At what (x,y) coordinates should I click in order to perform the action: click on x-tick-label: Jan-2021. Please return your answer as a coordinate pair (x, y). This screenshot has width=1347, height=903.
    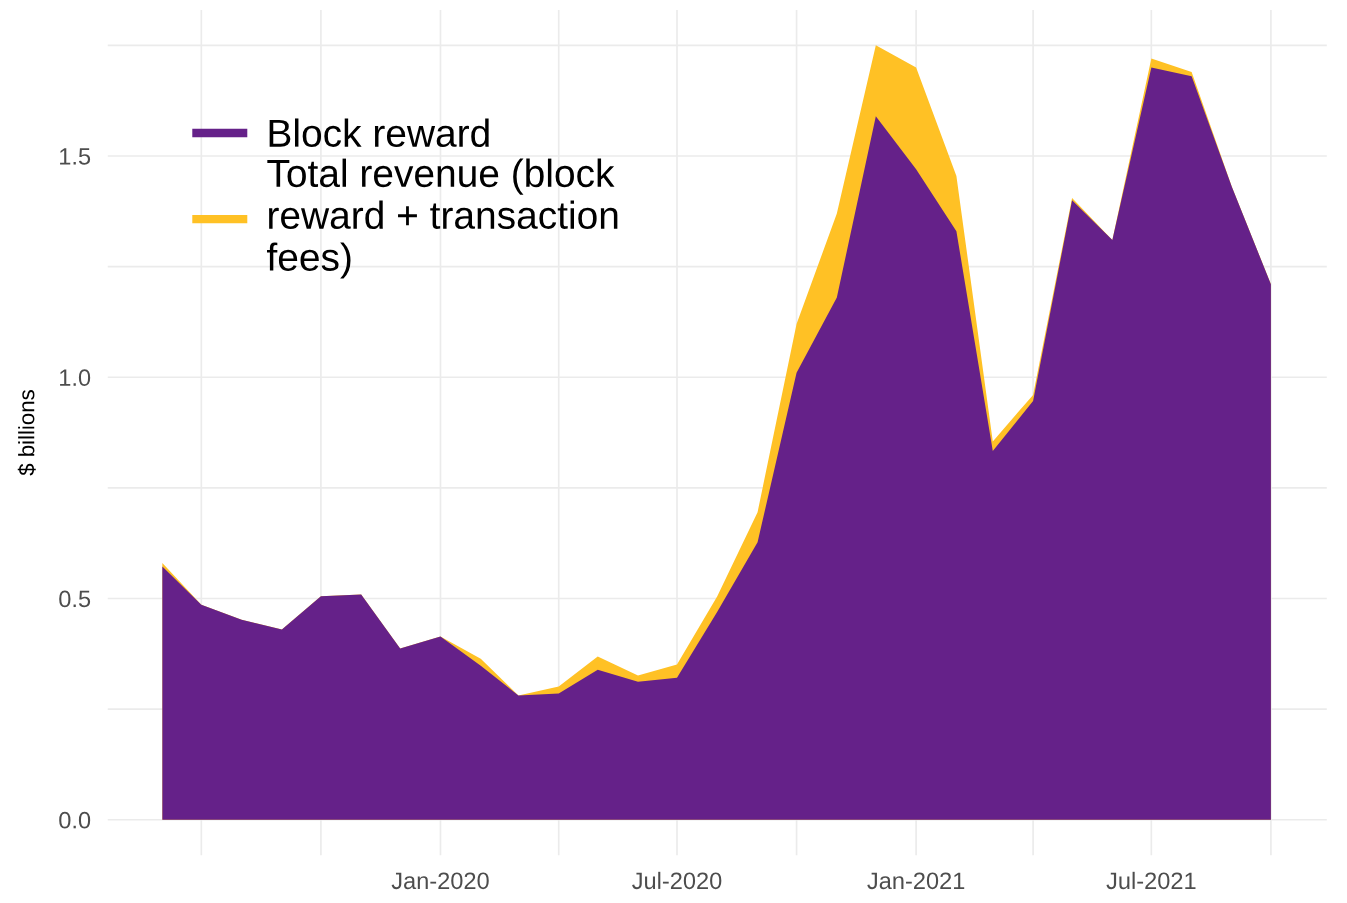
    Looking at the image, I should click on (916, 881).